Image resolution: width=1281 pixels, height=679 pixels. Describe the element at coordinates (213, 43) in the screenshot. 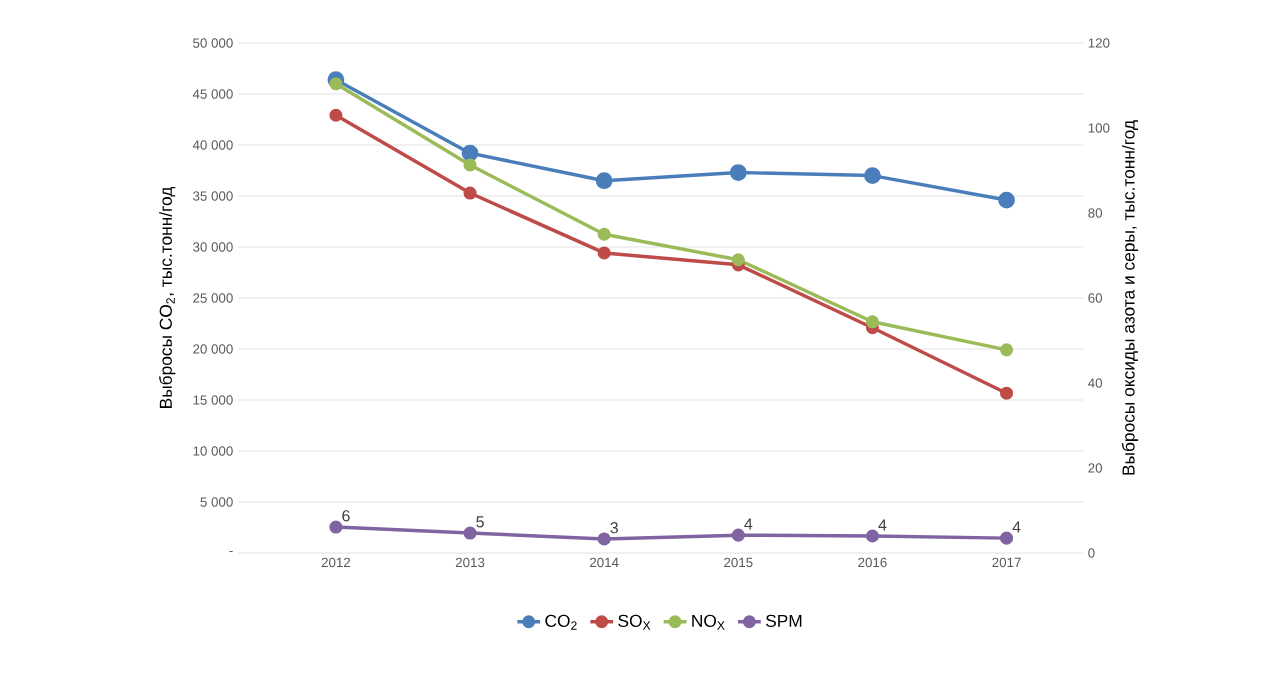

I see `y-tick-label: 50 000` at that location.